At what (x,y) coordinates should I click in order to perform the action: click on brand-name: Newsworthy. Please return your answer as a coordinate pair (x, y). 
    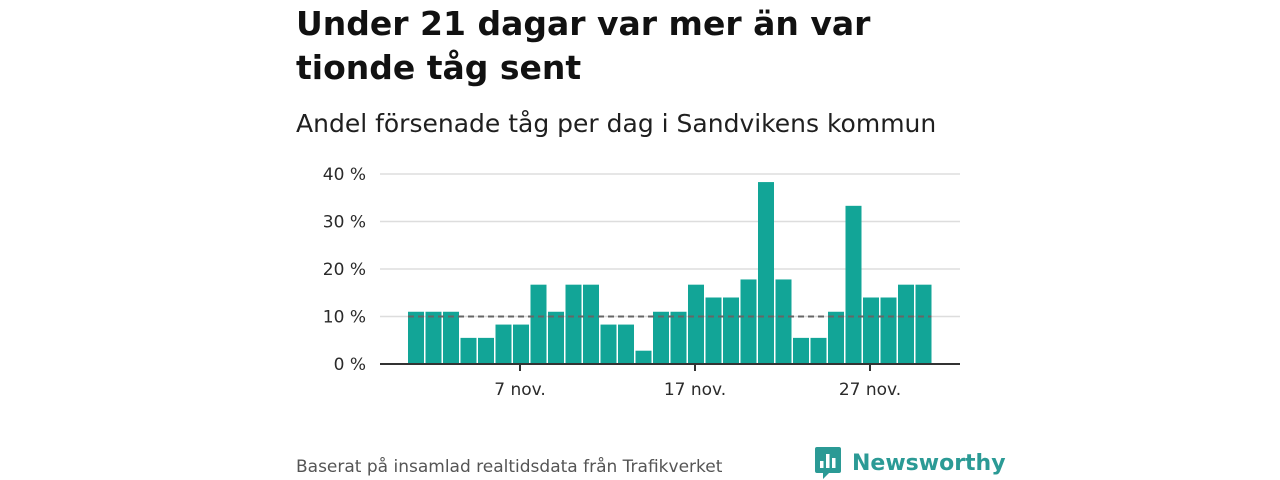
    Looking at the image, I should click on (929, 463).